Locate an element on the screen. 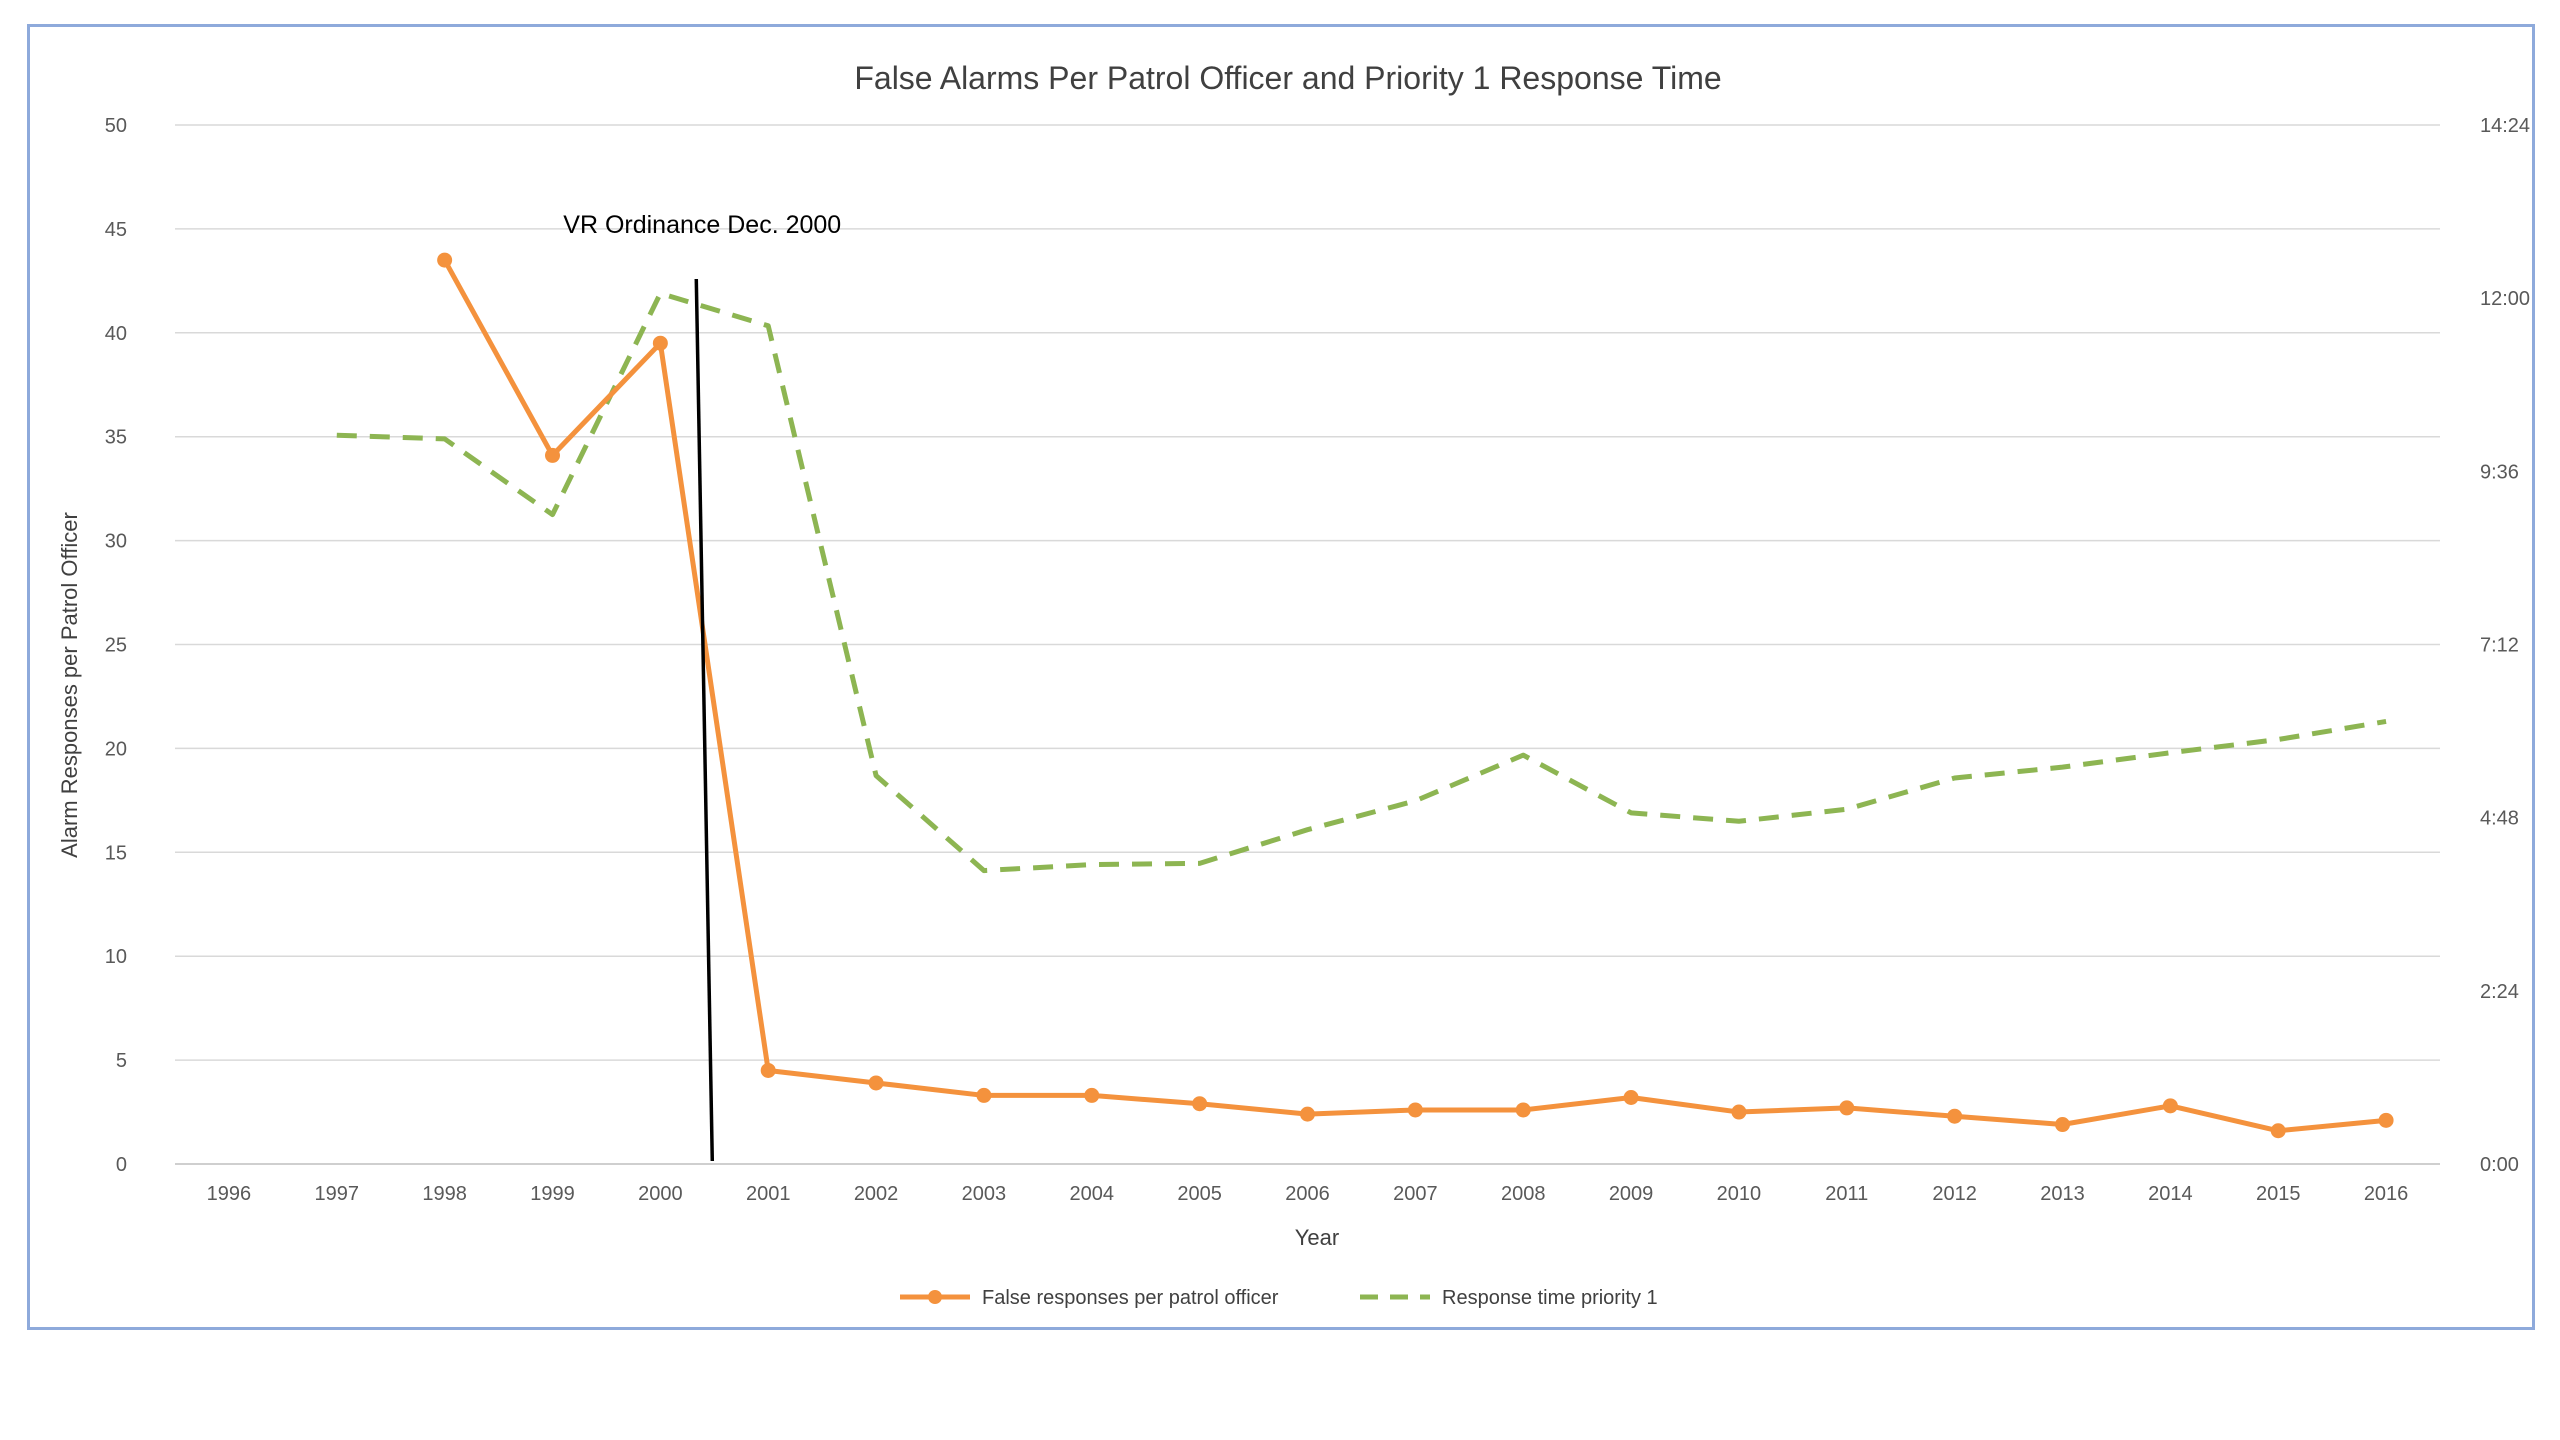 This screenshot has width=2560, height=1440. x-tick-label: 2009 is located at coordinates (1631, 1194).